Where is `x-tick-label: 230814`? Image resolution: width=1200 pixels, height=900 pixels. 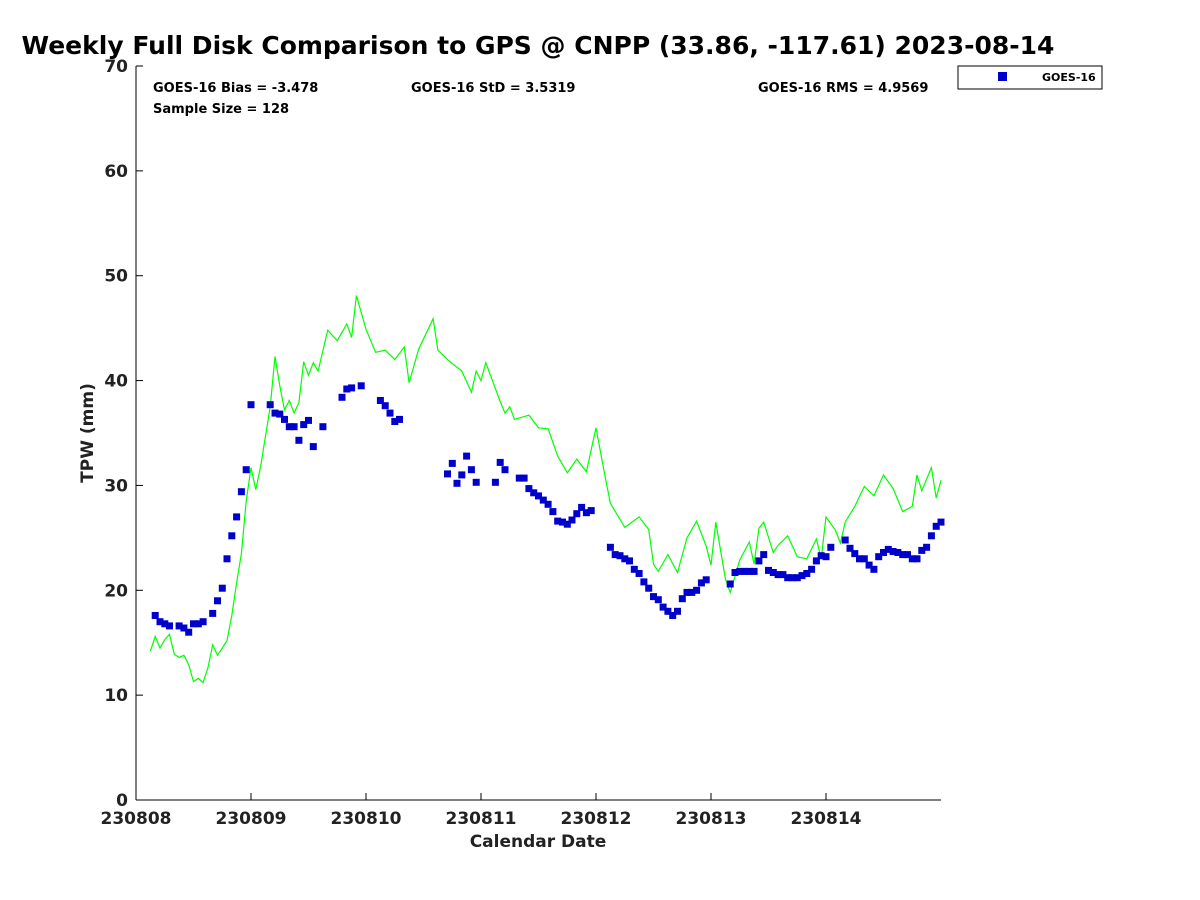
x-tick-label: 230814 is located at coordinates (826, 819).